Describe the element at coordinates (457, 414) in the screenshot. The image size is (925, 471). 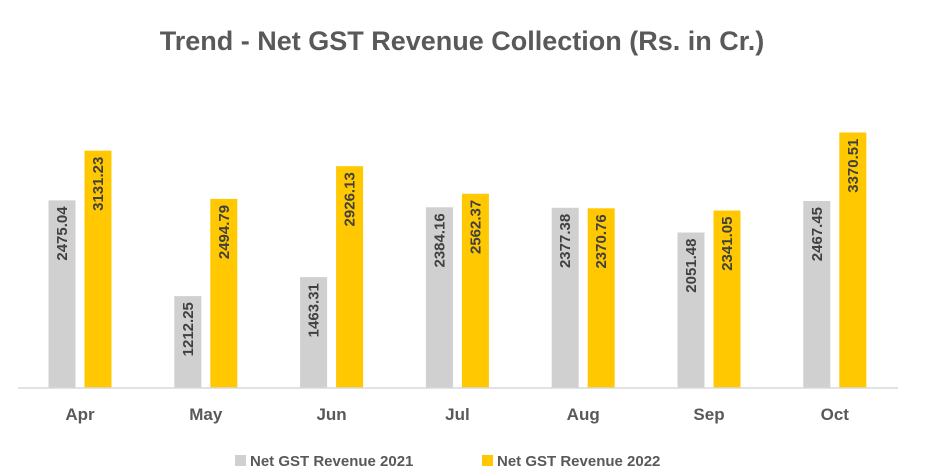
I see `x-tick-label: Jul` at that location.